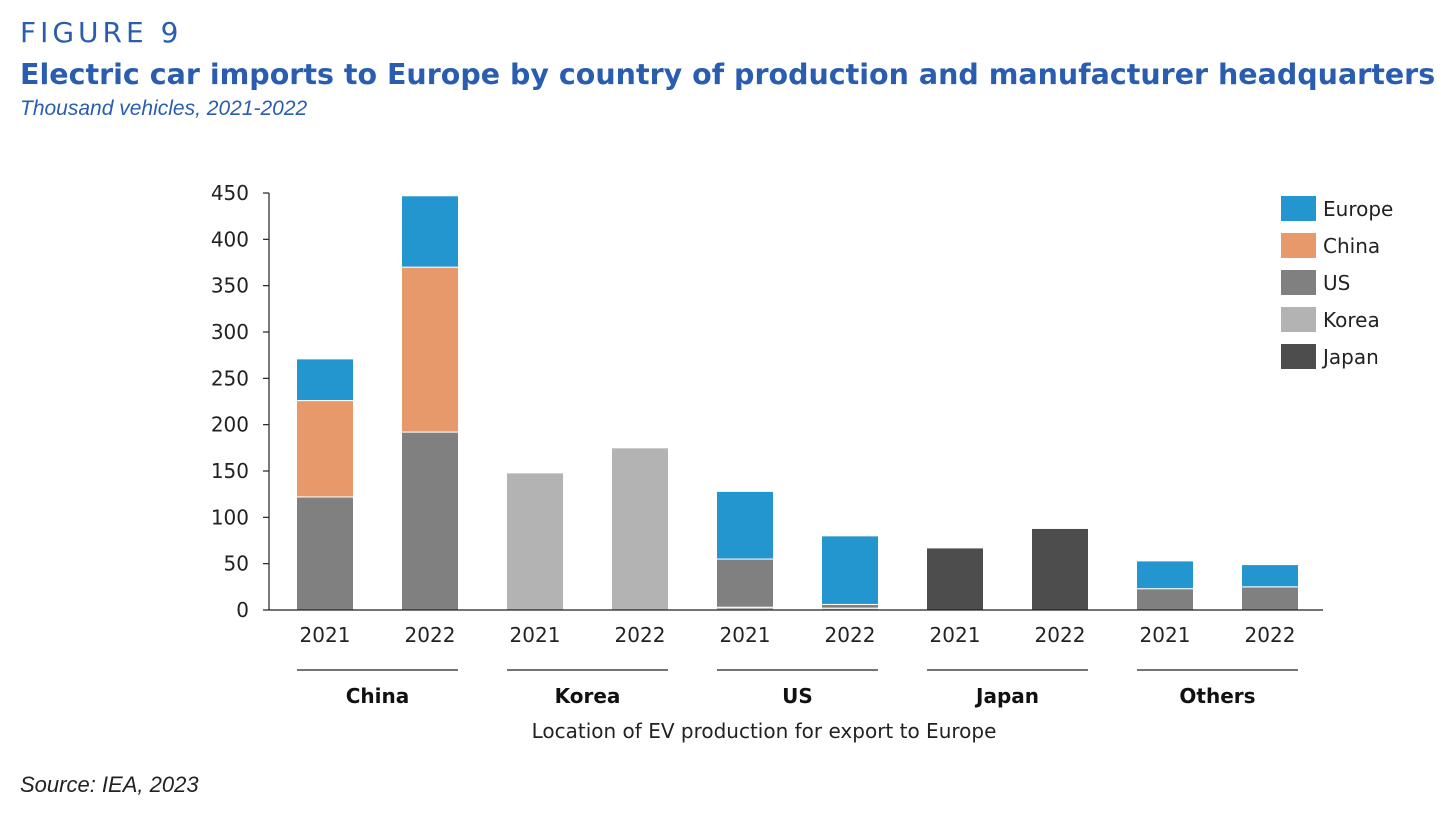 The image size is (1456, 815). What do you see at coordinates (236, 564) in the screenshot?
I see `y-tick-label: 50` at bounding box center [236, 564].